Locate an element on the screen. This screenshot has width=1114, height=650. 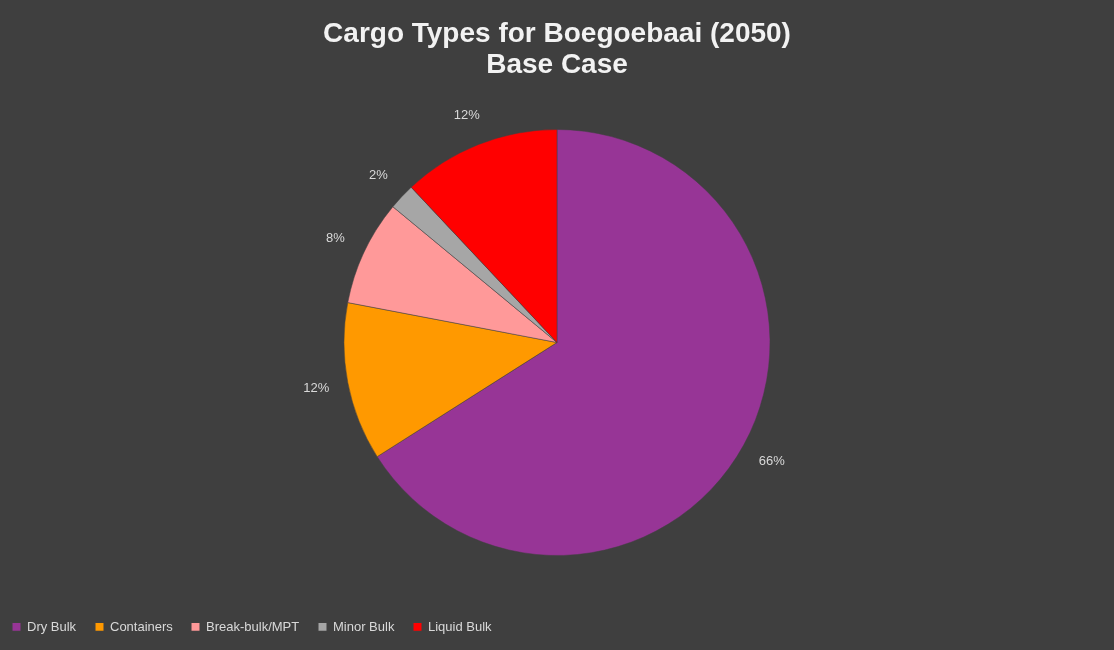
legend-label: Minor Bulk is located at coordinates (364, 626).